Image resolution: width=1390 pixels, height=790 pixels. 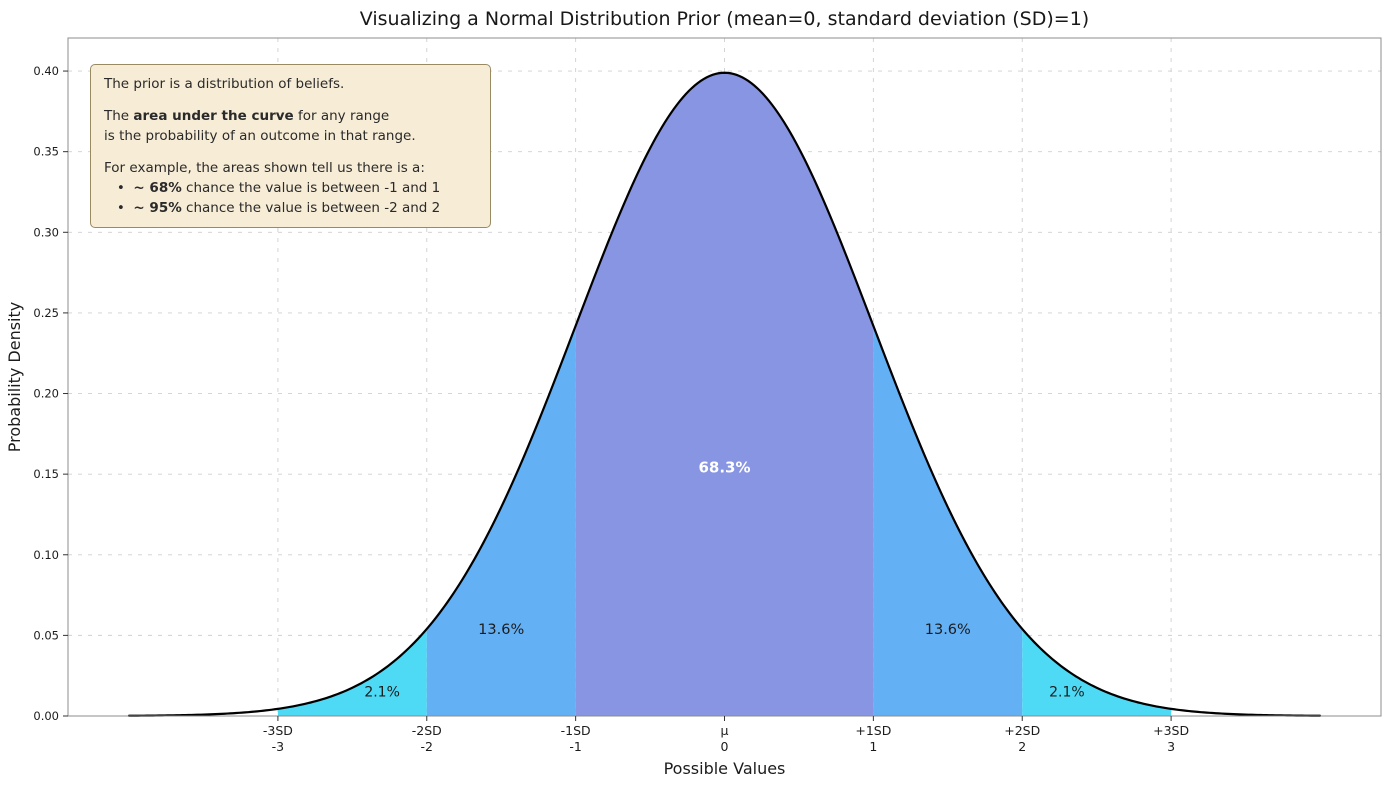 I want to click on y-tick-label: 0.30, so click(x=46, y=232).